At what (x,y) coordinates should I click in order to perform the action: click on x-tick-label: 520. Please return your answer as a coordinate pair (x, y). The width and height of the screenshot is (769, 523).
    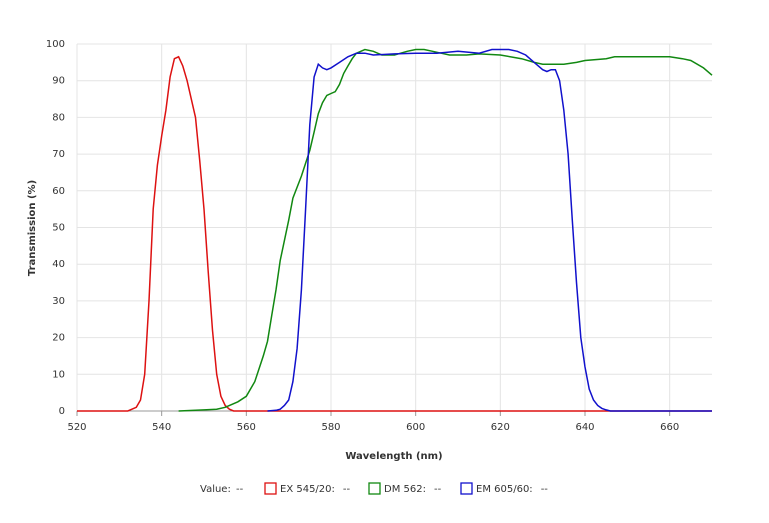
    Looking at the image, I should click on (76, 427).